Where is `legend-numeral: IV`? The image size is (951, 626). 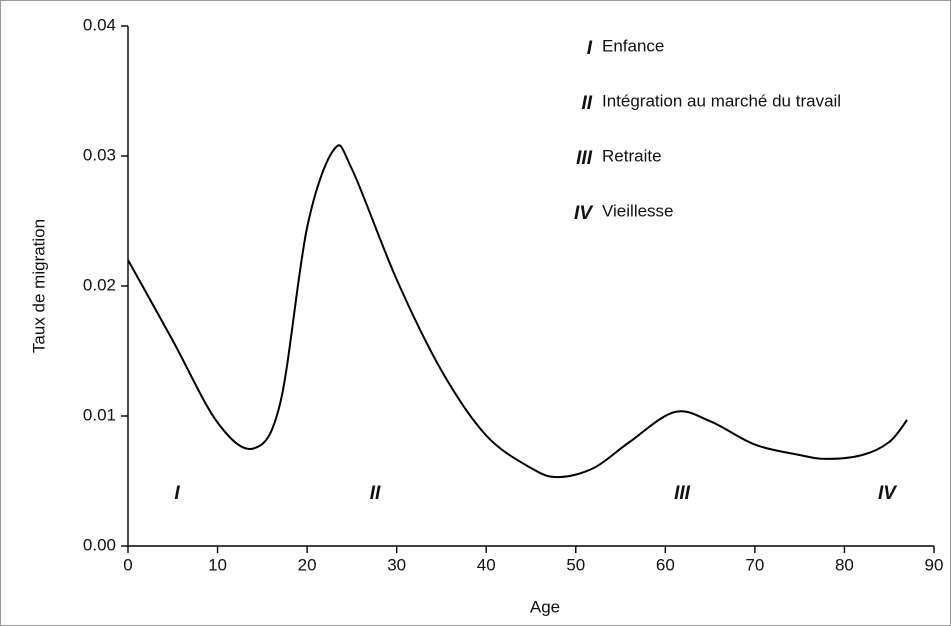
legend-numeral: IV is located at coordinates (583, 213).